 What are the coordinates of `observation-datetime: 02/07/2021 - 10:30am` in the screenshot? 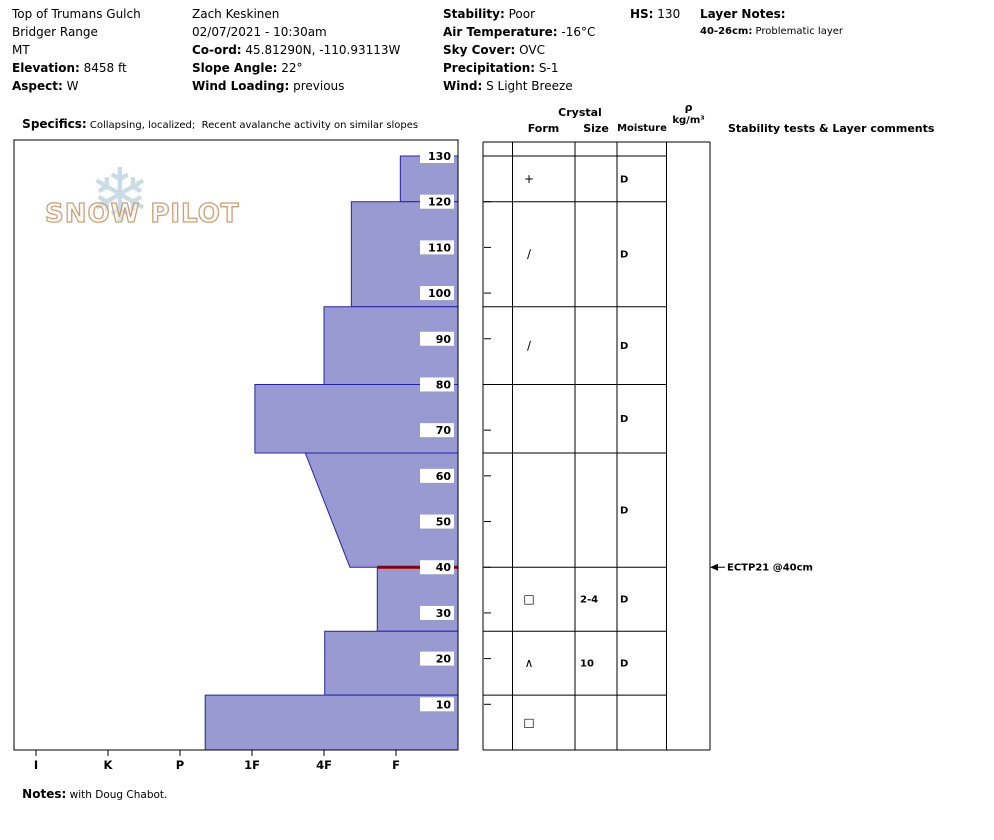 It's located at (259, 32).